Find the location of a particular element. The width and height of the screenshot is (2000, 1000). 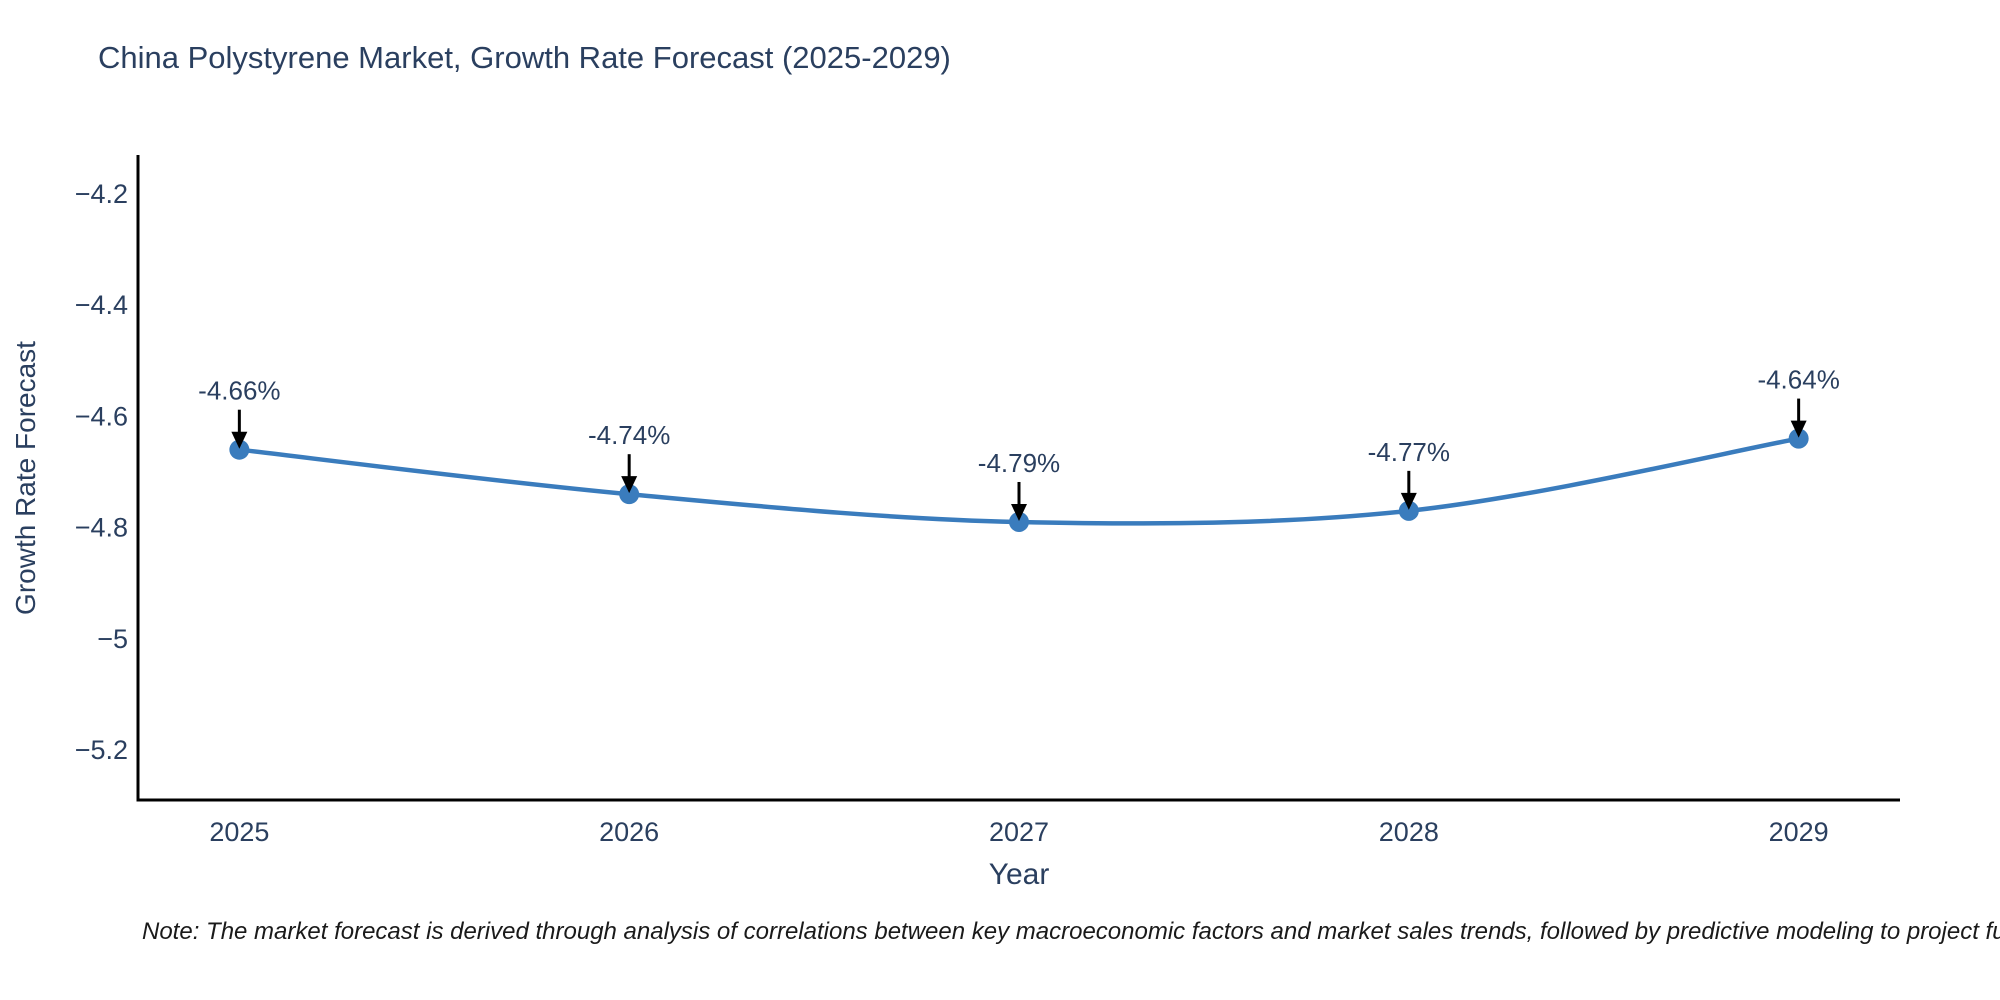

y-tick-label: −4.8 is located at coordinates (101, 528).